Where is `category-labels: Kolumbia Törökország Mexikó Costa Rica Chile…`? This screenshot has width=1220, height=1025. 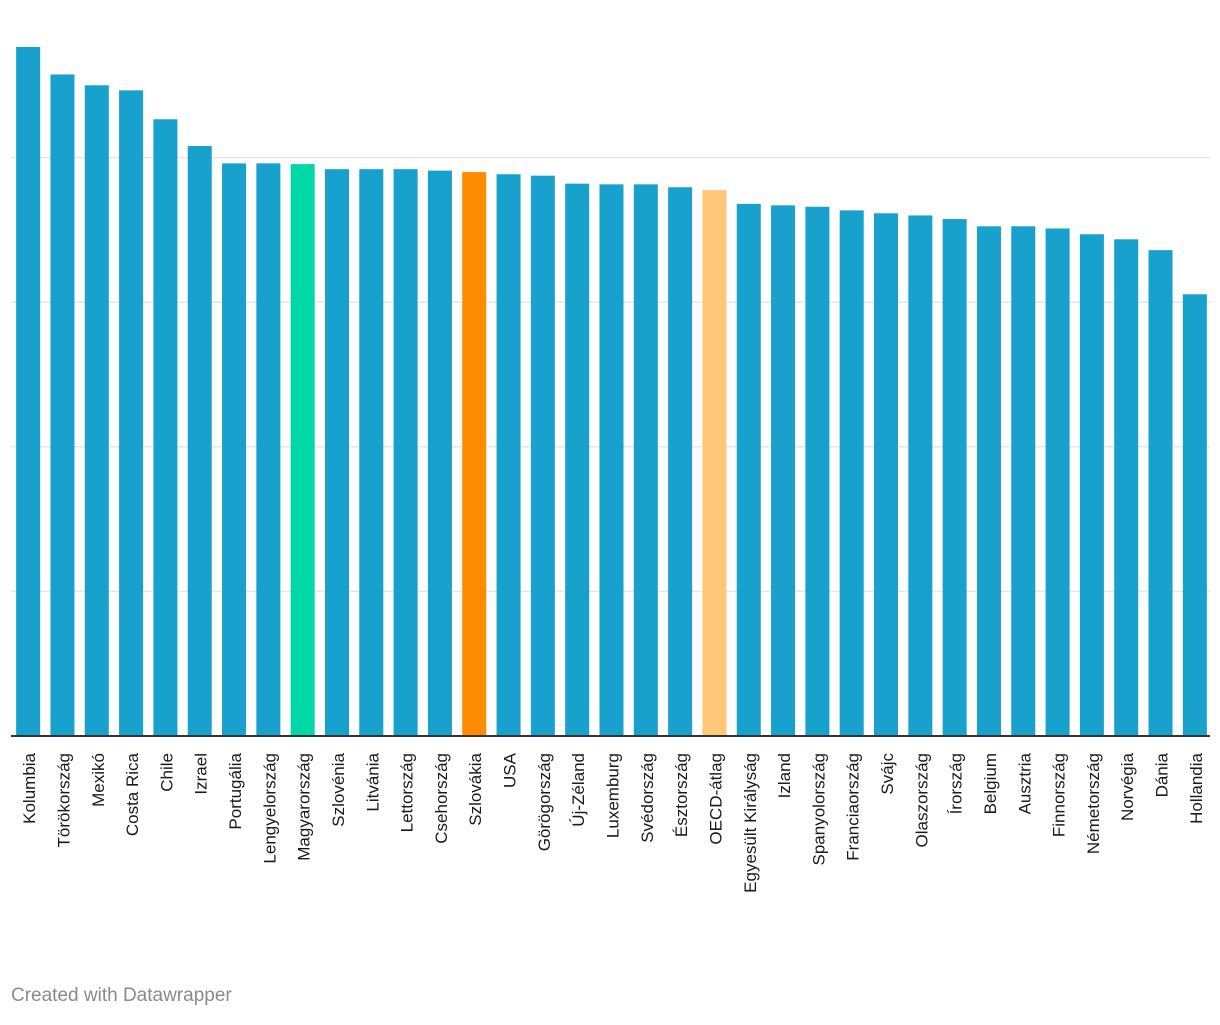 category-labels: Kolumbia Törökország Mexikó Costa Rica Chile… is located at coordinates (613, 822).